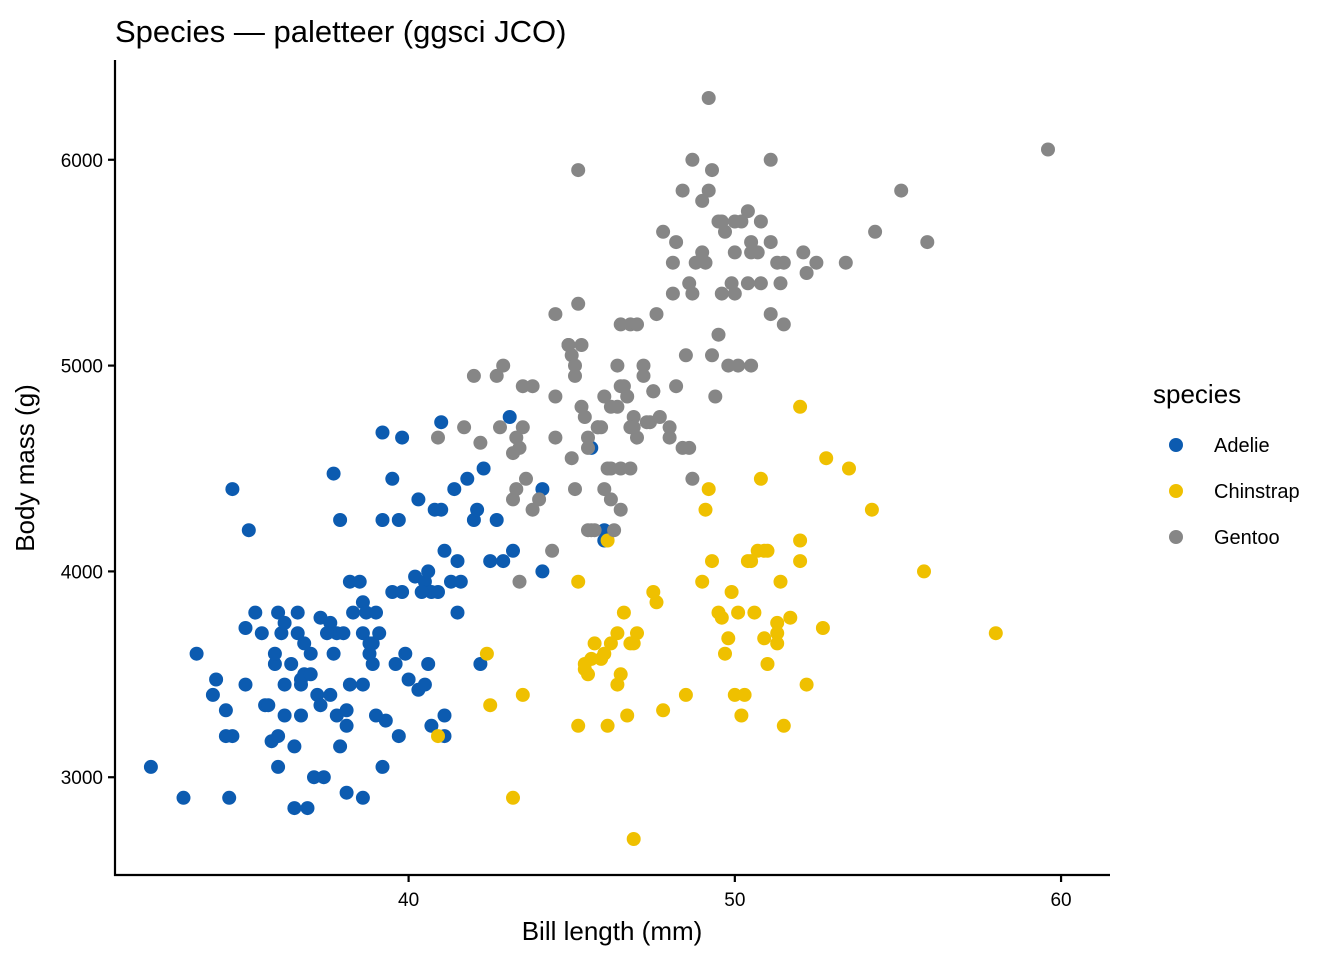  I want to click on y-tick-label: 4000, so click(82, 572).